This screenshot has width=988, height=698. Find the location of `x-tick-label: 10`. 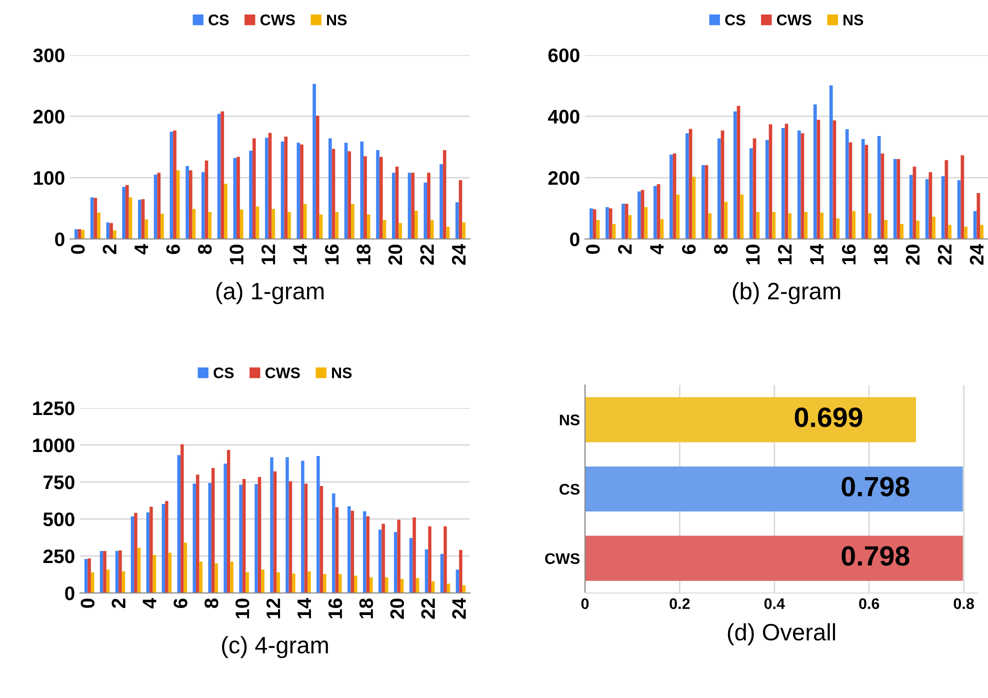

x-tick-label: 10 is located at coordinates (243, 608).